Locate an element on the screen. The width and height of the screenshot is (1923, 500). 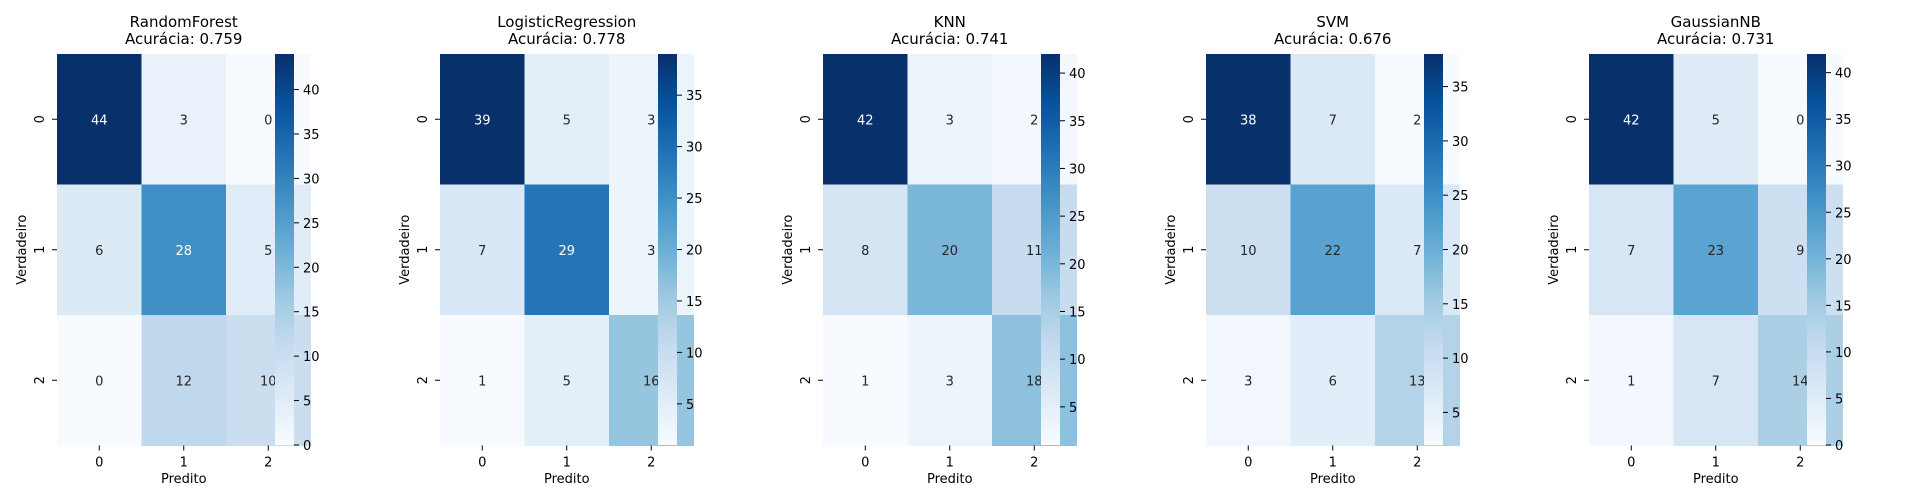
cell-value-label: 28 is located at coordinates (183, 251).